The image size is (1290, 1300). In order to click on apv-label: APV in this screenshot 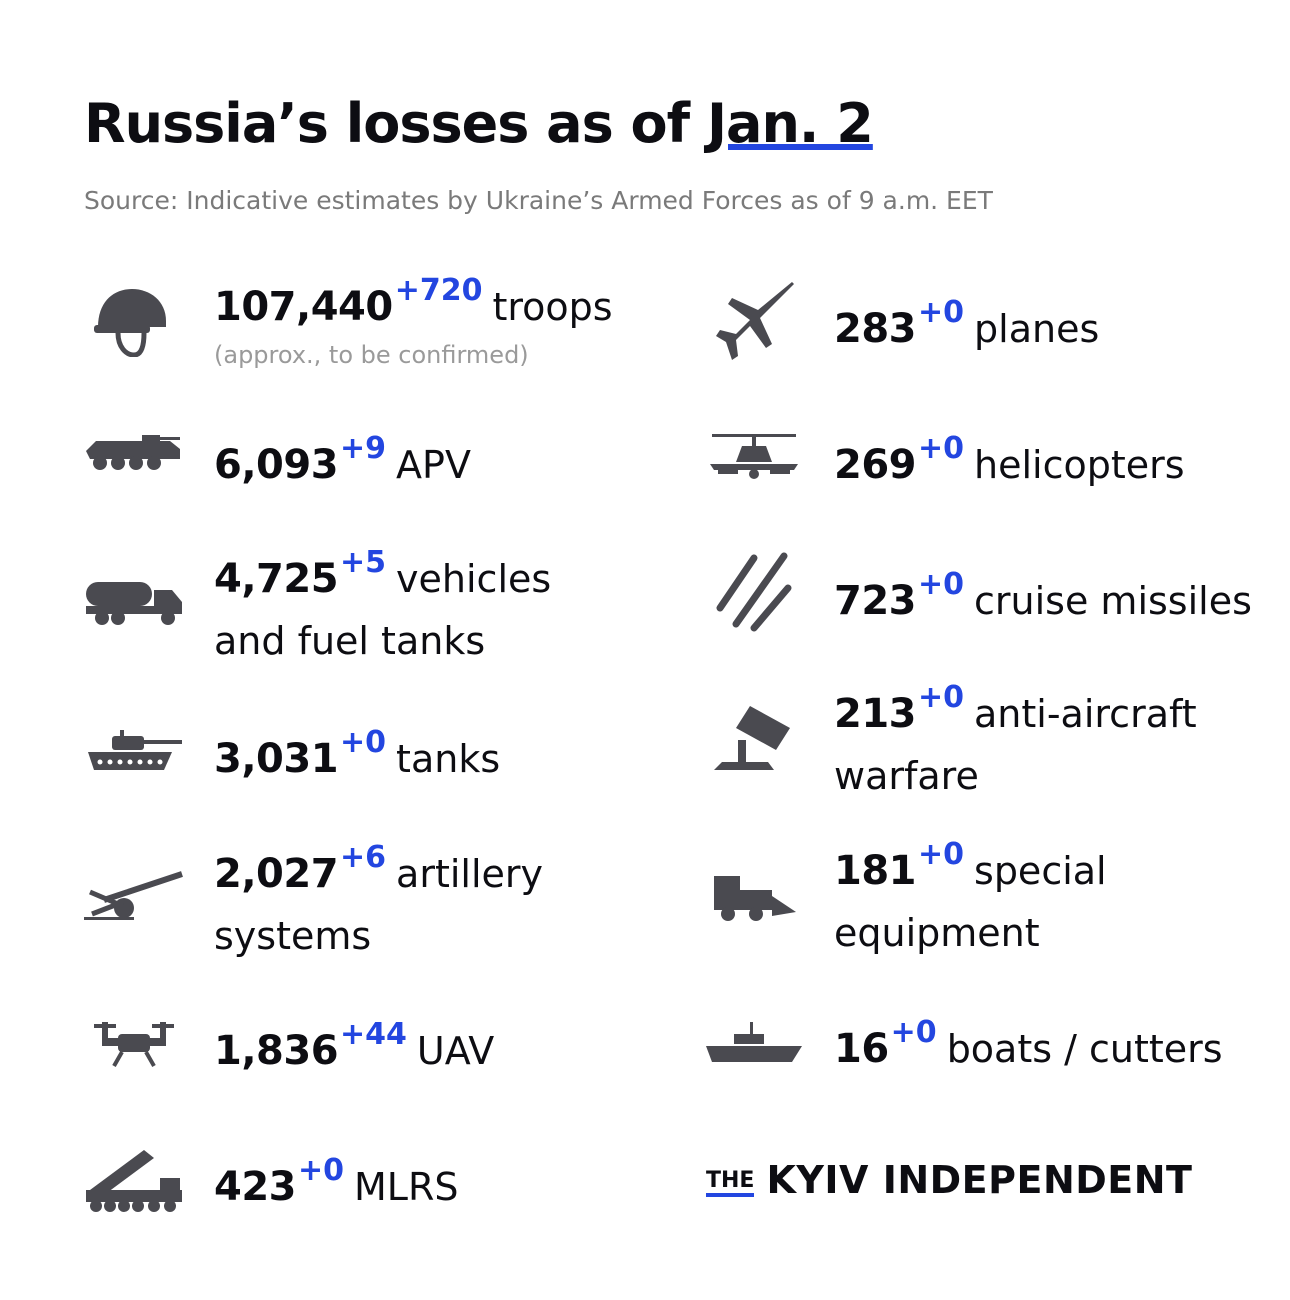, I will do `click(433, 465)`.